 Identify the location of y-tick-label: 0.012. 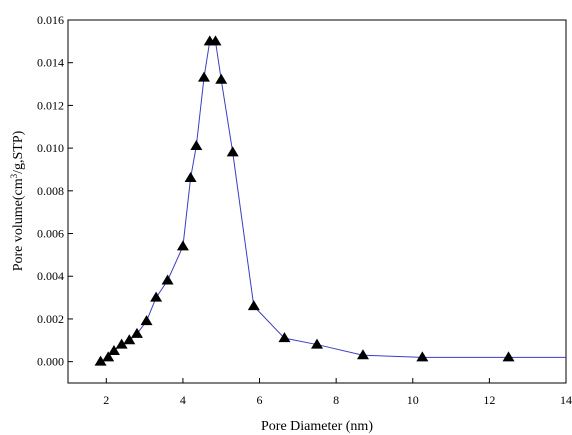
(50, 105).